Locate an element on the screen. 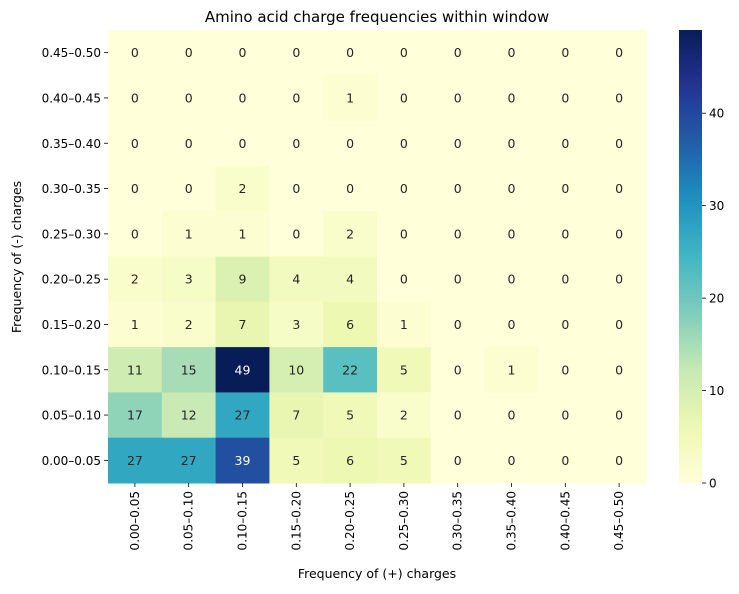  cell-value-label: 27 is located at coordinates (135, 460).